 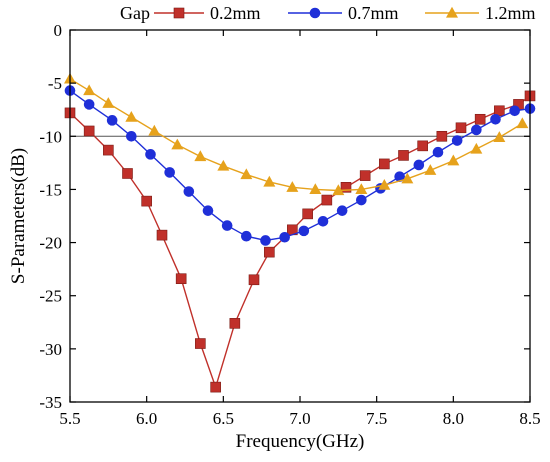 What do you see at coordinates (50, 296) in the screenshot?
I see `y-tick-label: -25` at bounding box center [50, 296].